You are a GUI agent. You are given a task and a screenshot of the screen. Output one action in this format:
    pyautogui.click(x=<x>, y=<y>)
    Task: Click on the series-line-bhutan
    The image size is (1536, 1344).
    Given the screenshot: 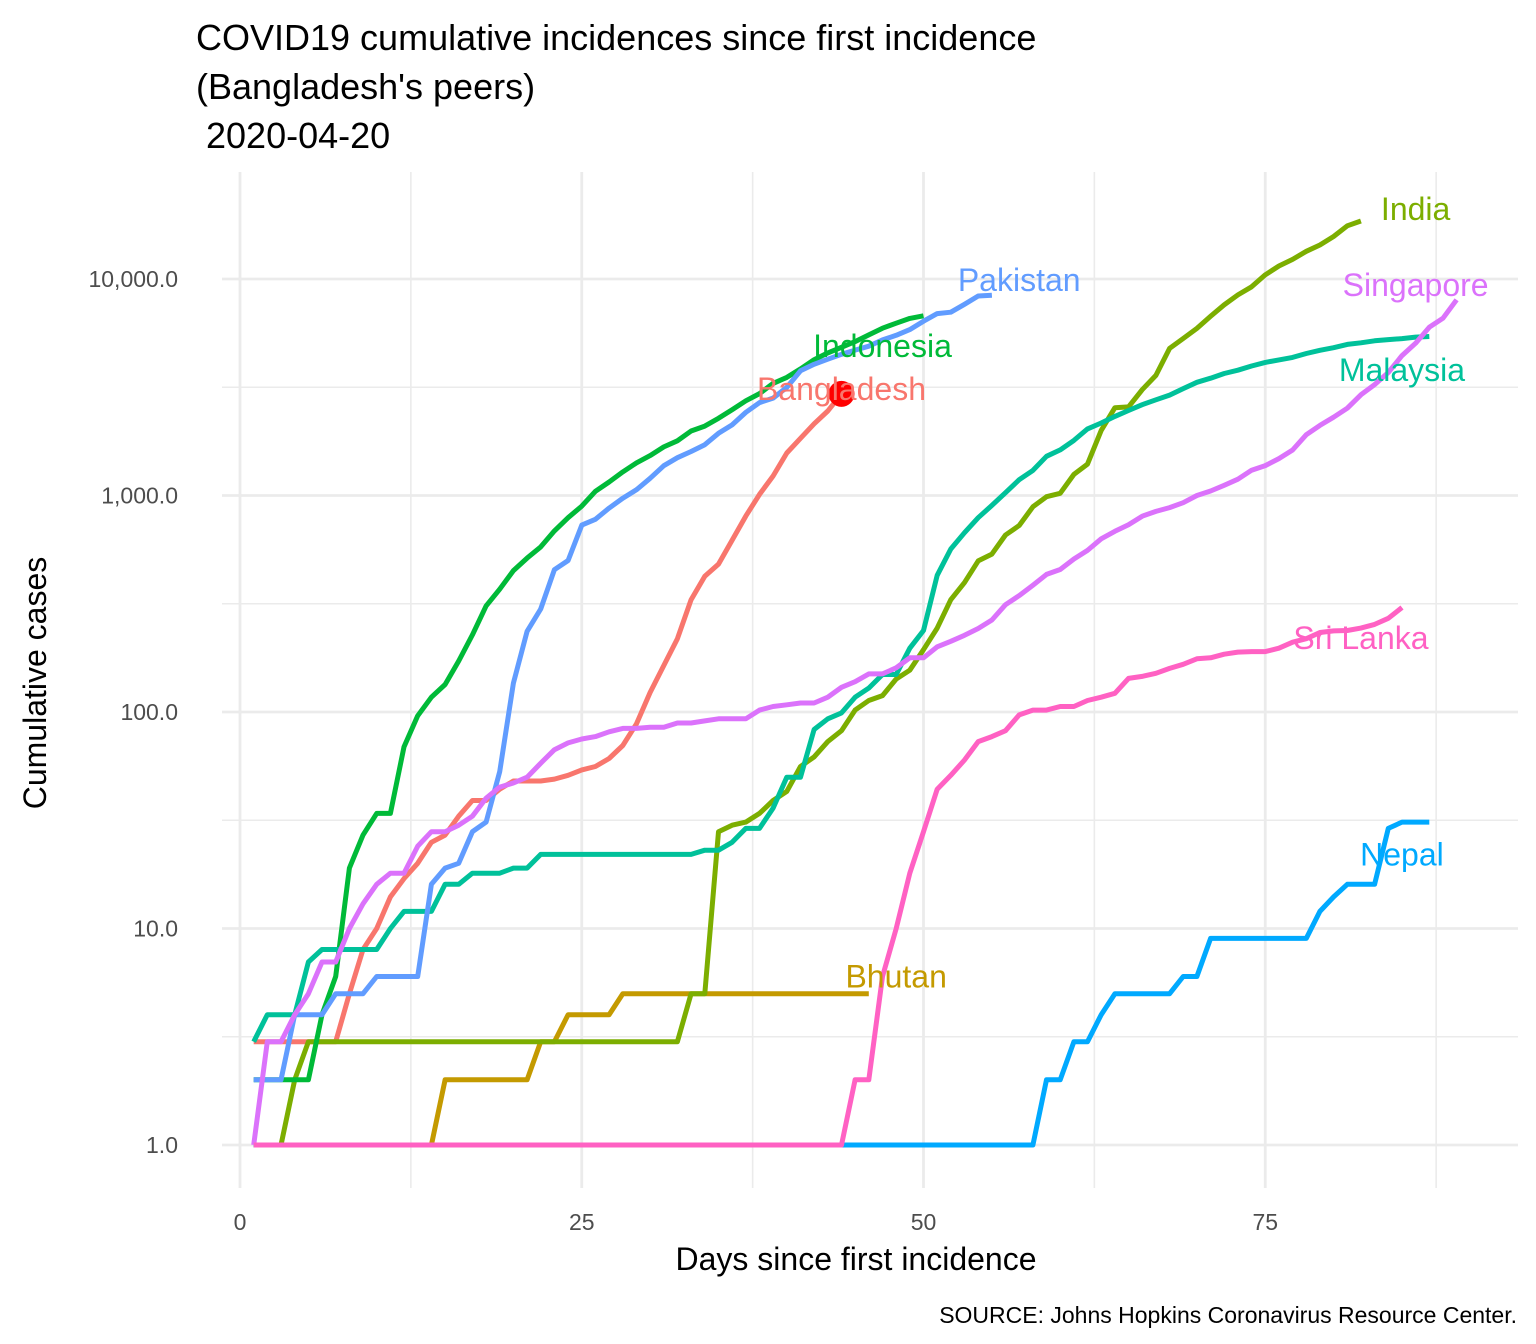 What is the action you would take?
    pyautogui.click(x=561, y=1069)
    